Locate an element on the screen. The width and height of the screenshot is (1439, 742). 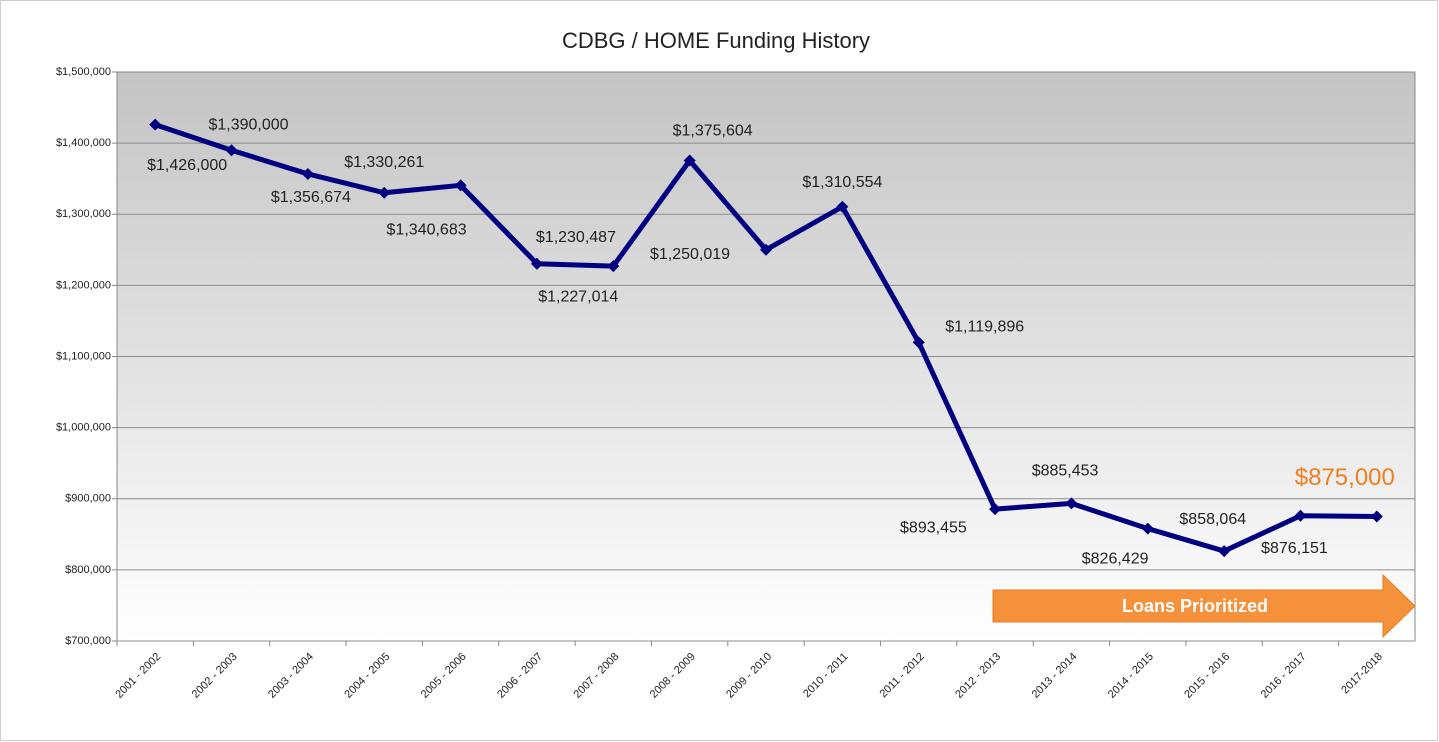
y-tick-label: $1,000,000 is located at coordinates (83, 428).